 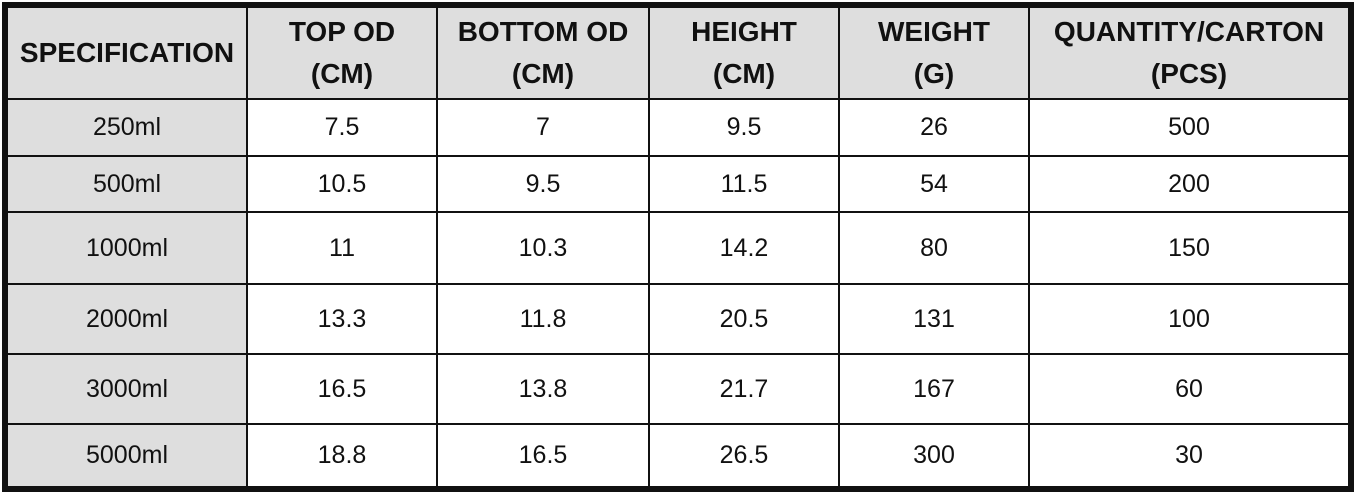 I want to click on header-text: SPECIFICATION, so click(x=127, y=52).